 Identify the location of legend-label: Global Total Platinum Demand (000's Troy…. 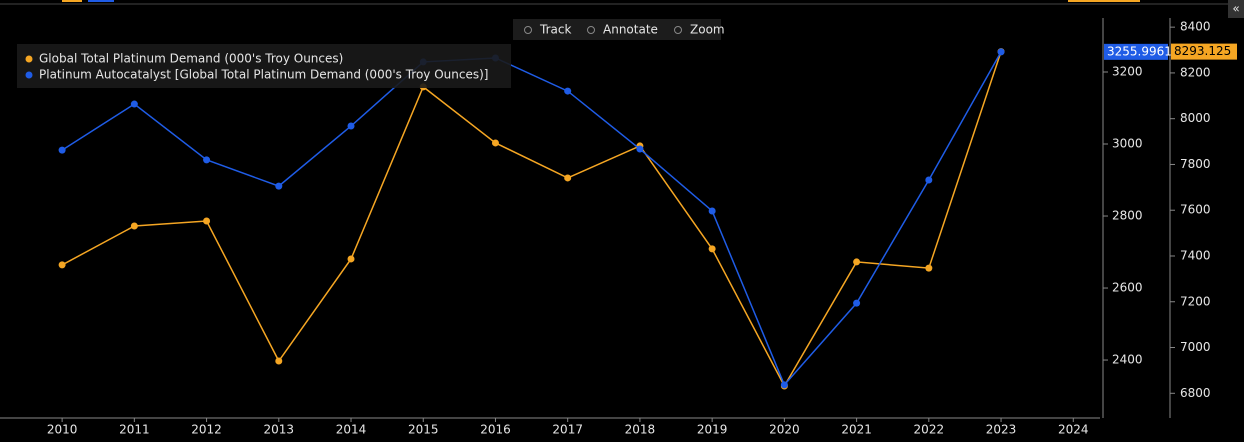
(191, 59).